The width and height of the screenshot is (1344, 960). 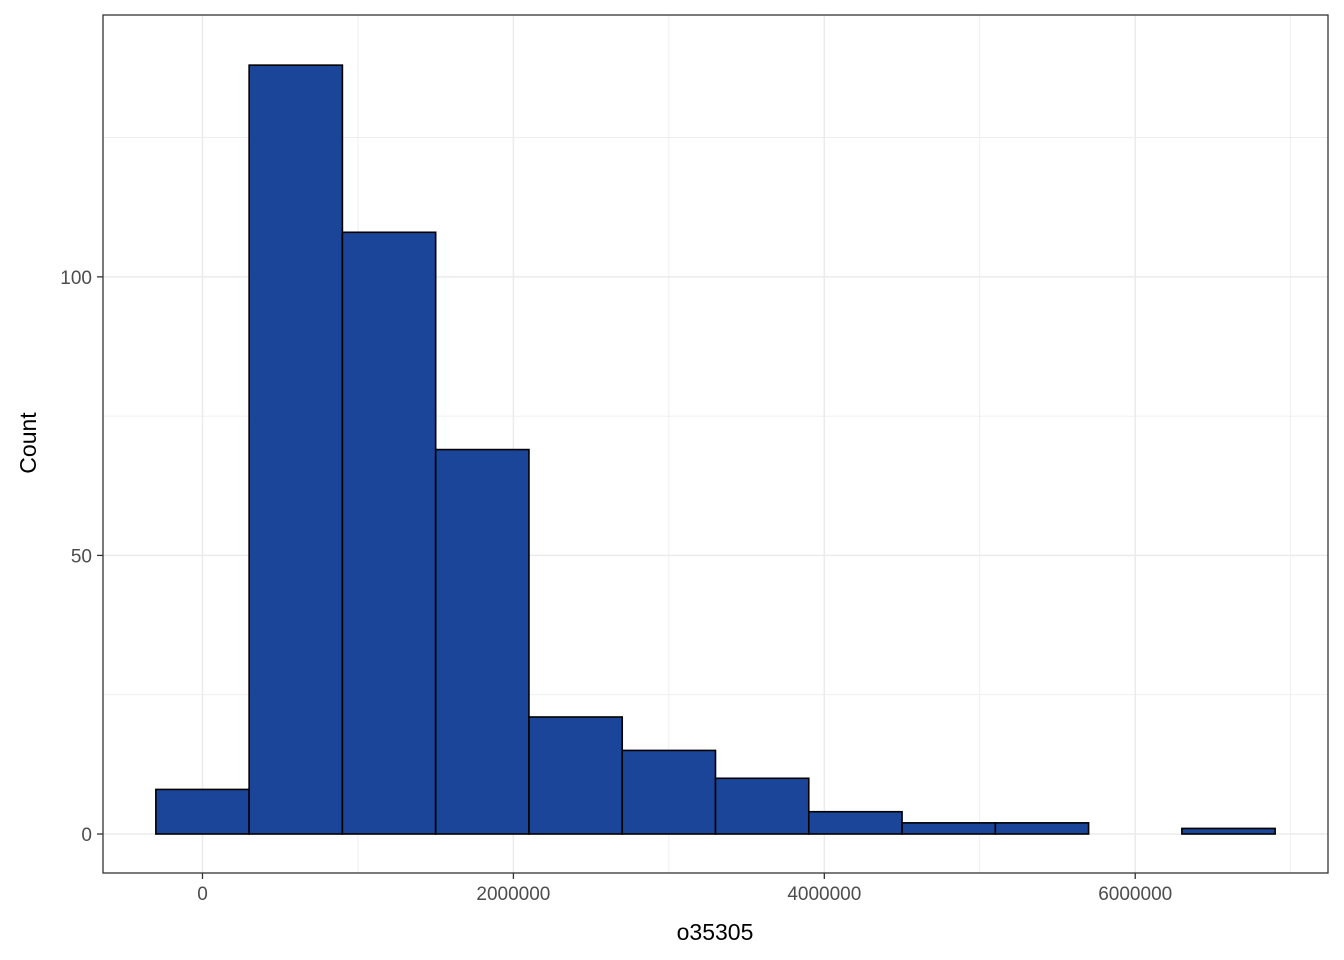 I want to click on y-tick-label: 0, so click(x=86, y=835).